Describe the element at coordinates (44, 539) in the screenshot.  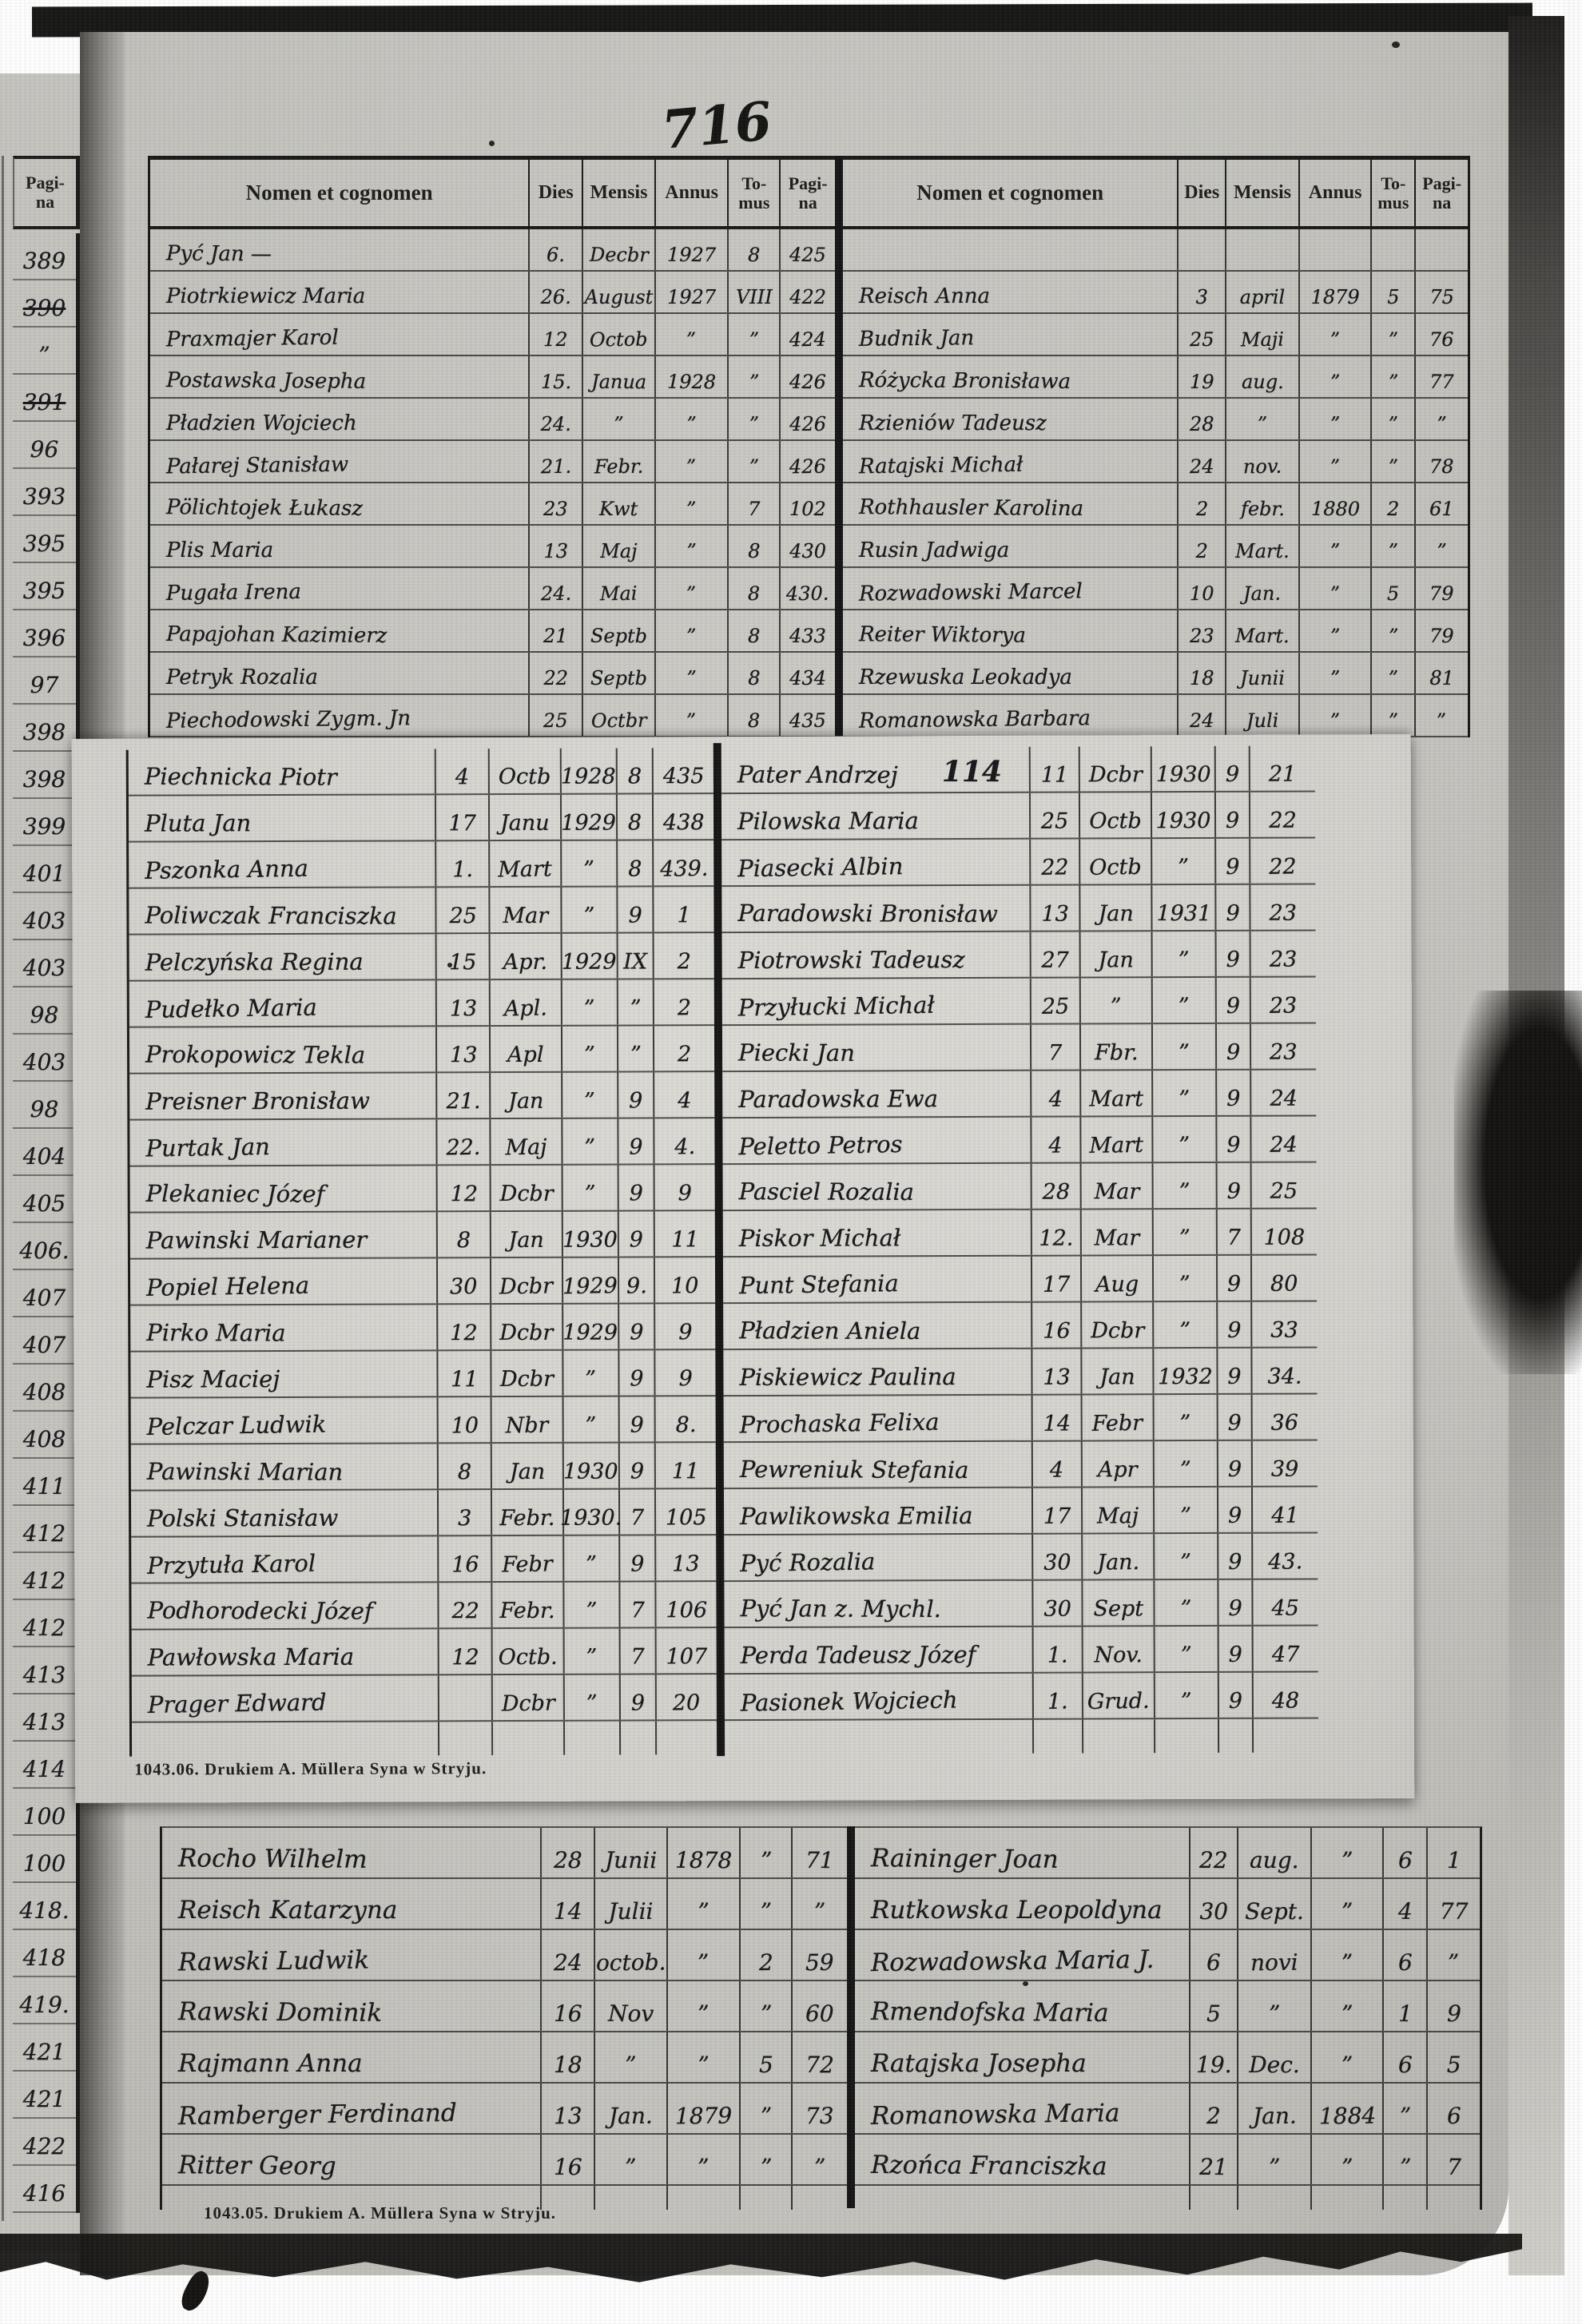
I see `margin-pagina-value: 395` at that location.